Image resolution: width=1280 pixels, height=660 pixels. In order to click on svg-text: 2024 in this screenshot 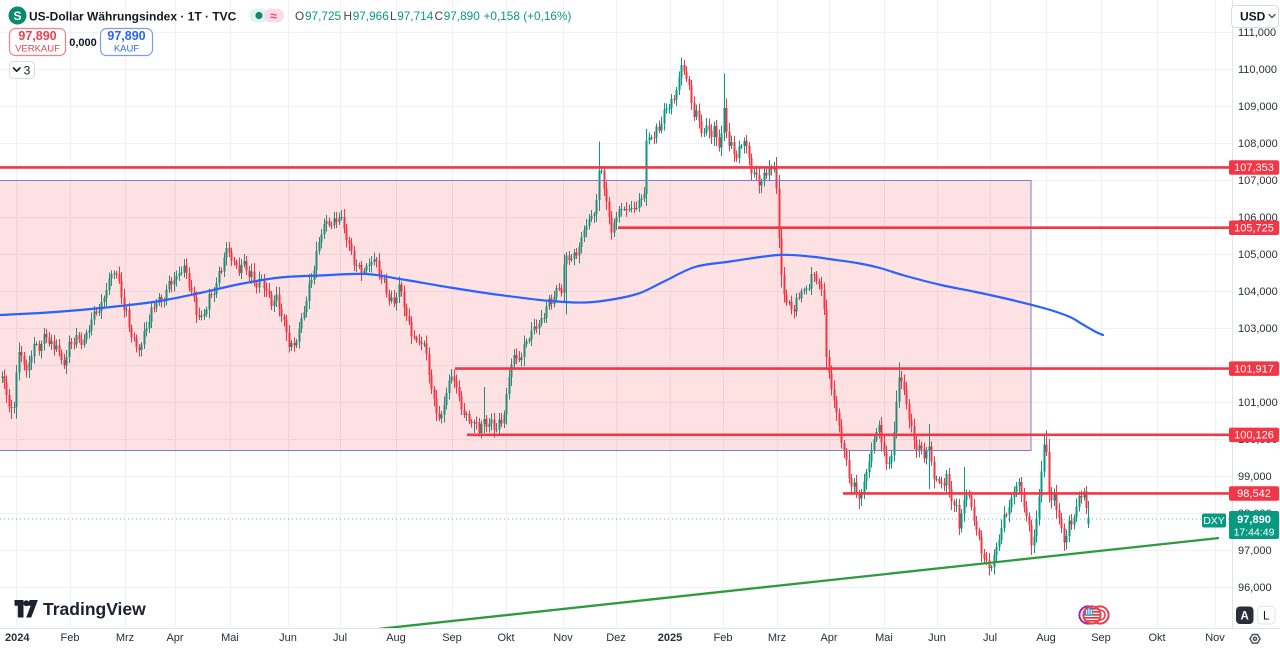, I will do `click(17, 638)`.